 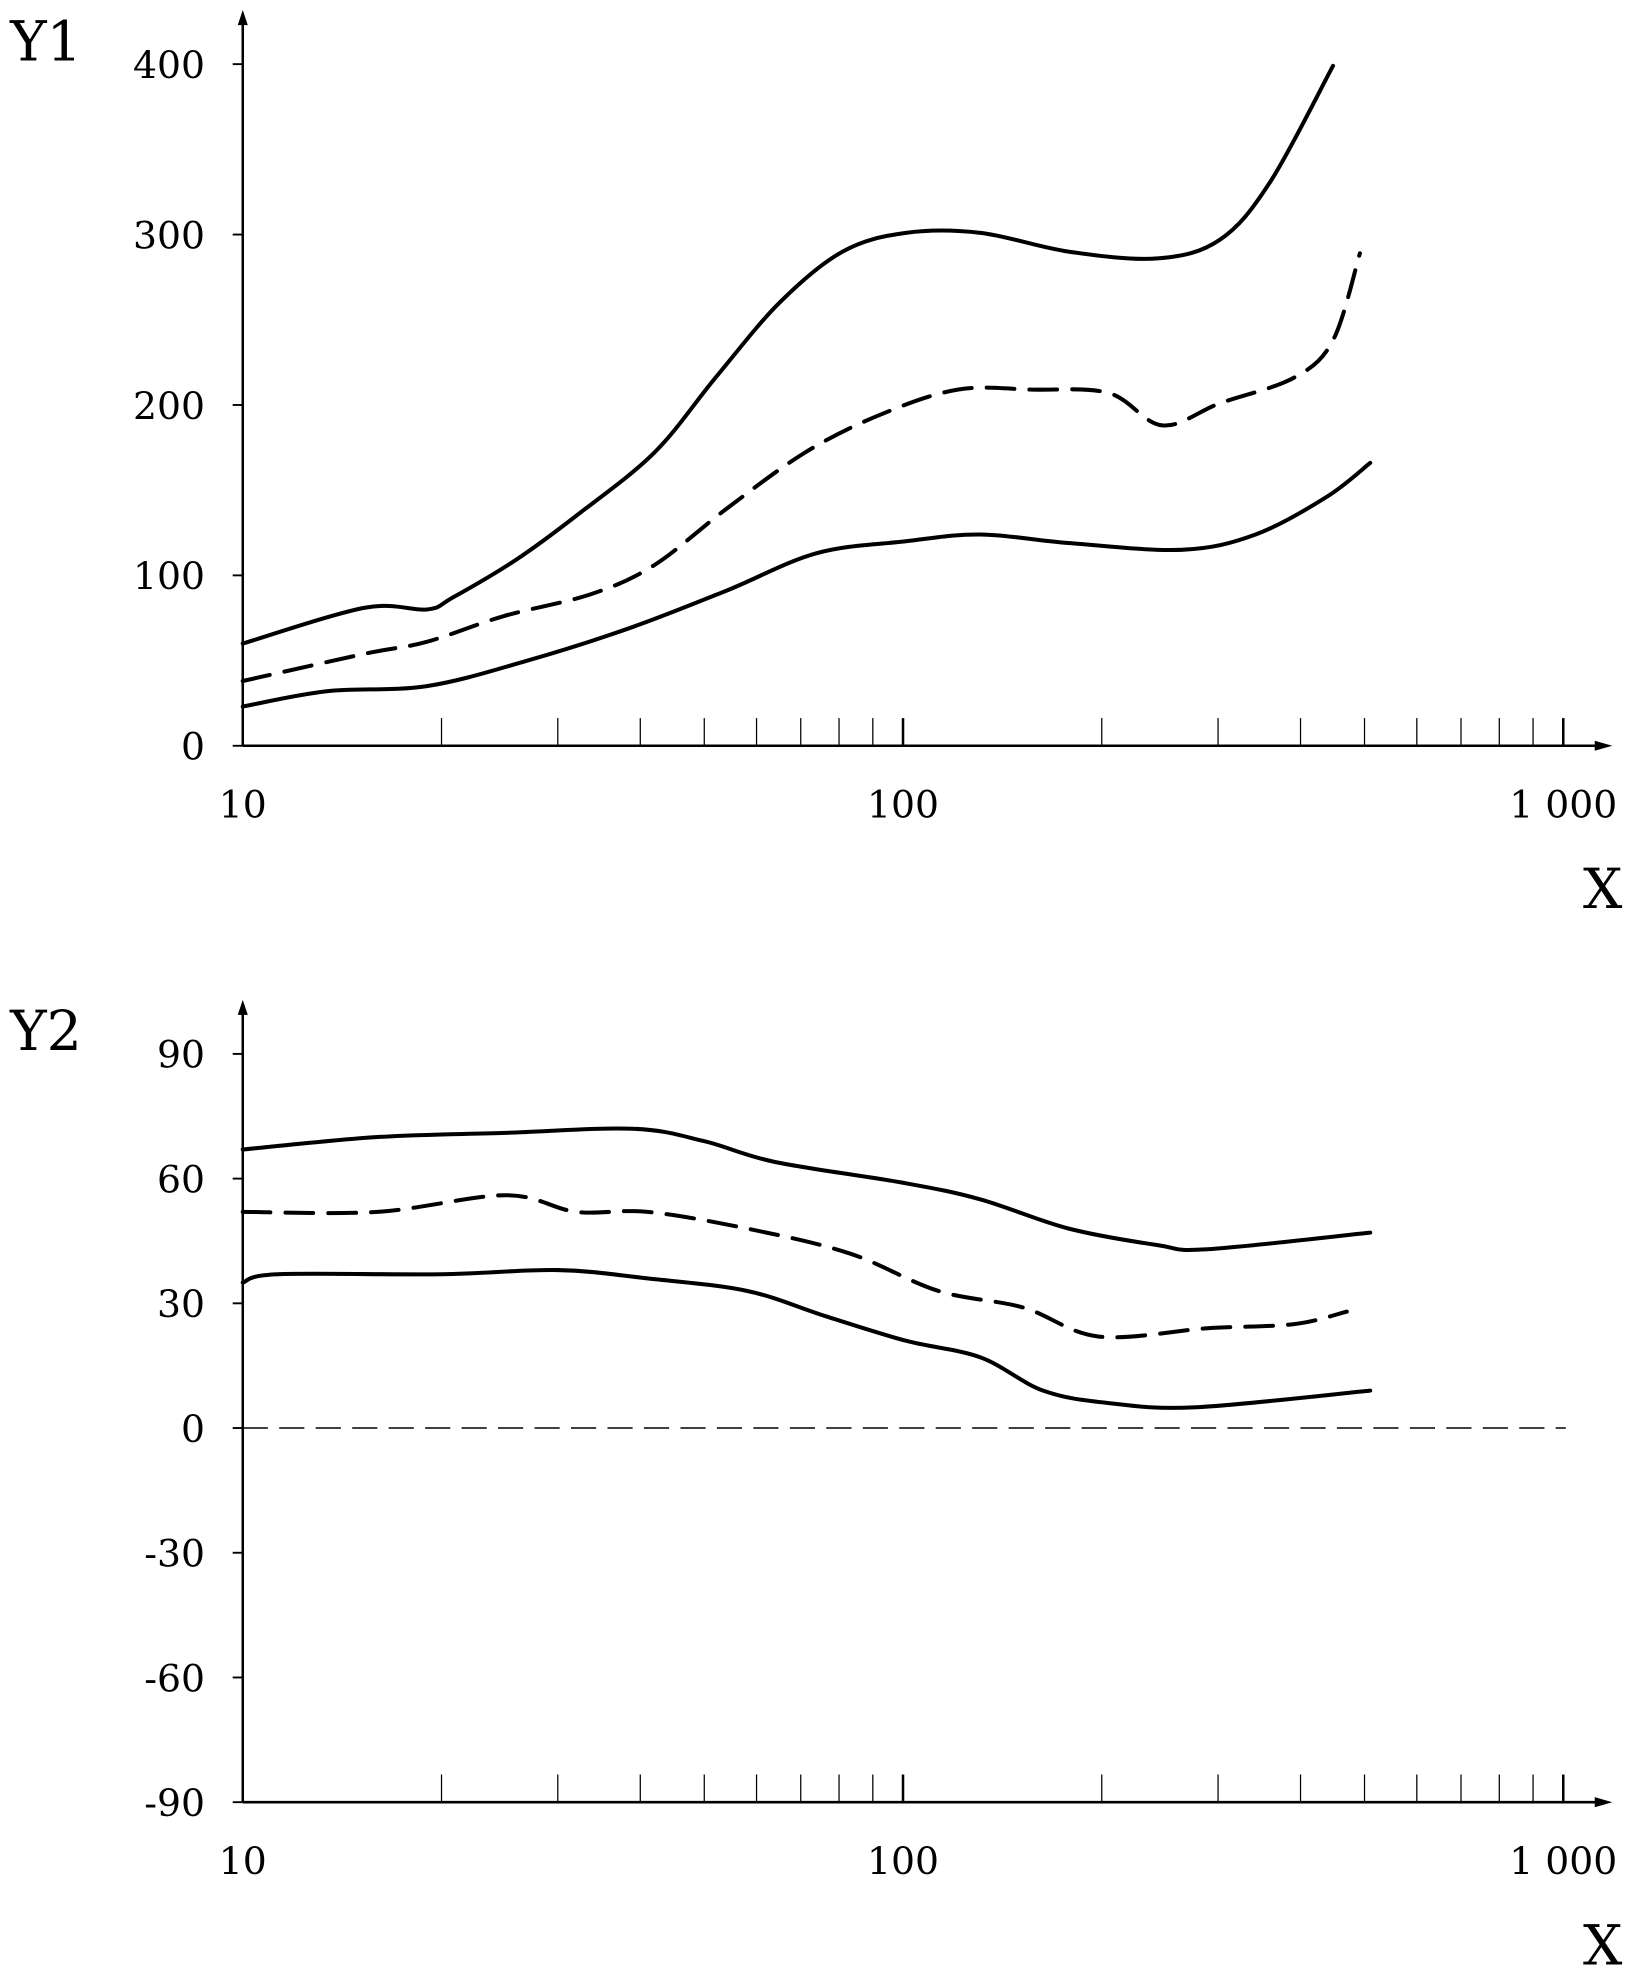 I want to click on y-tick-label: 60, so click(x=181, y=1179).